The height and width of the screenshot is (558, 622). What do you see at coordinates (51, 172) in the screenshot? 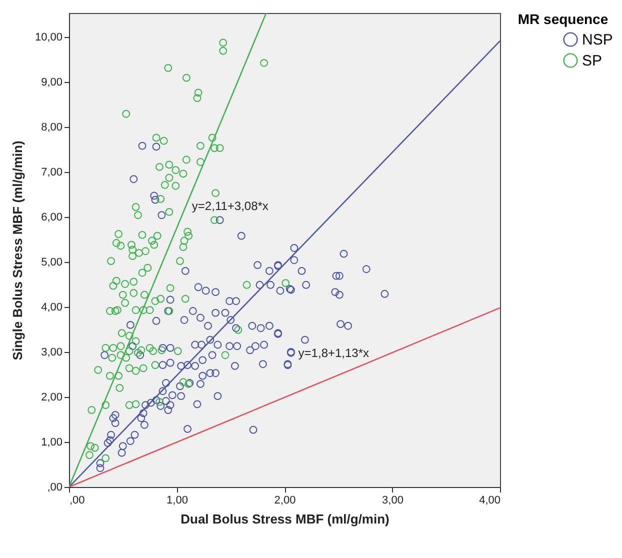
I see `y-tick-label: 7,00` at bounding box center [51, 172].